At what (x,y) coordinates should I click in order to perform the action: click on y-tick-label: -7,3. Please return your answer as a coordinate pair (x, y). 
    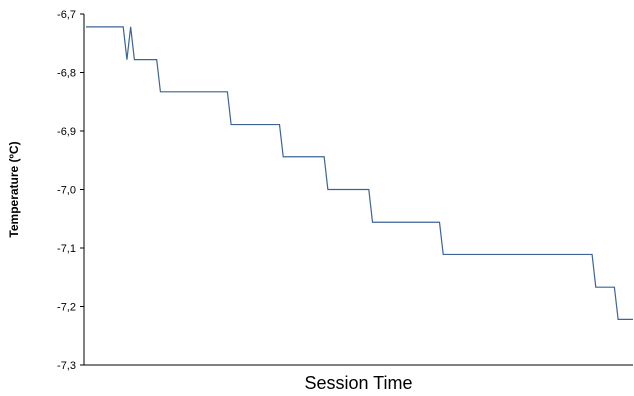
    Looking at the image, I should click on (66, 366).